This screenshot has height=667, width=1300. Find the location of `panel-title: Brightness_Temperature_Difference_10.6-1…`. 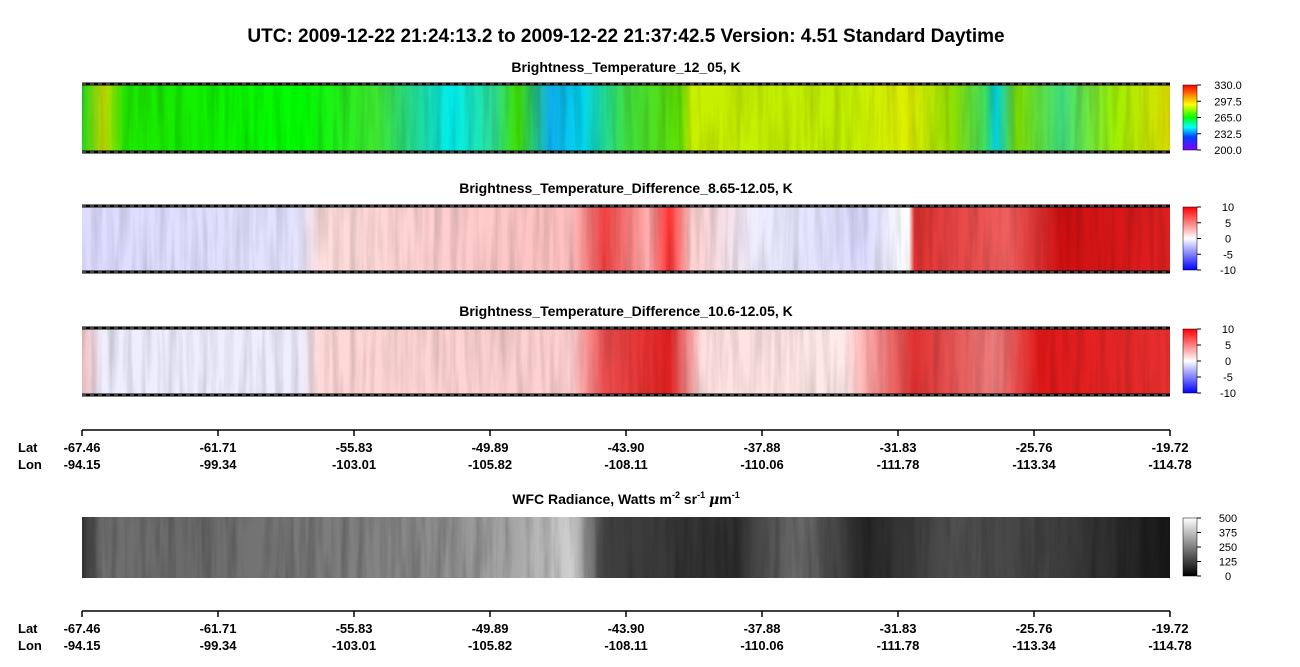

panel-title: Brightness_Temperature_Difference_10.6-1… is located at coordinates (626, 311).